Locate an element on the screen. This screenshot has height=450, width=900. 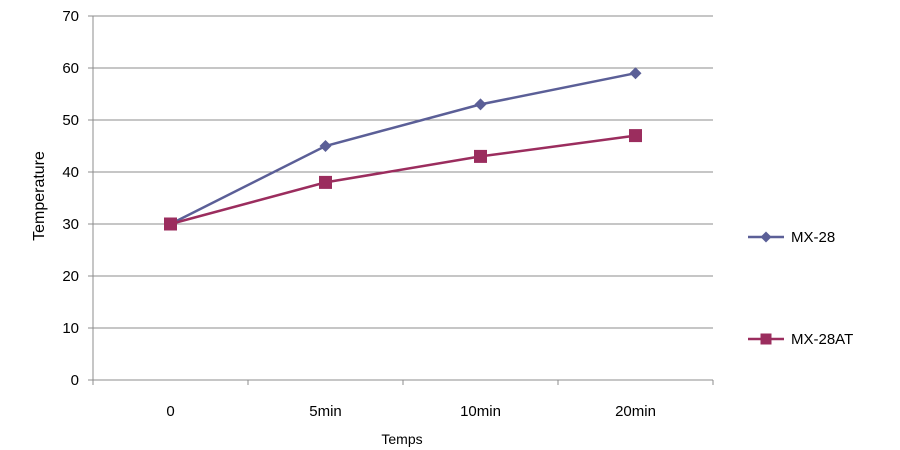
legend-item-mx-28: MX-28 is located at coordinates (791, 237).